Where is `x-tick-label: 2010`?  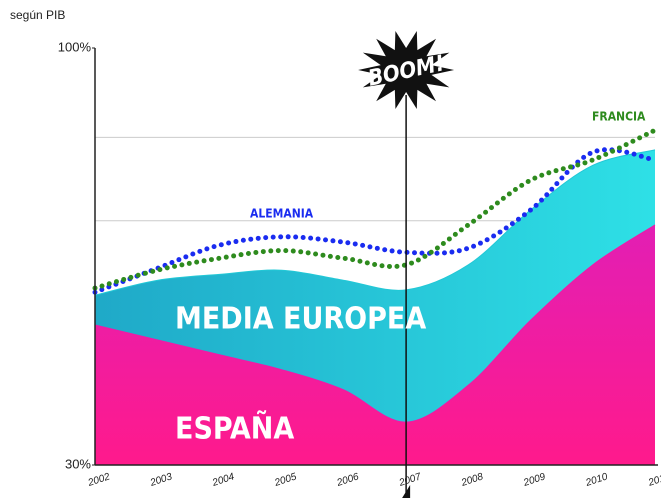 x-tick-label: 2010 is located at coordinates (597, 480).